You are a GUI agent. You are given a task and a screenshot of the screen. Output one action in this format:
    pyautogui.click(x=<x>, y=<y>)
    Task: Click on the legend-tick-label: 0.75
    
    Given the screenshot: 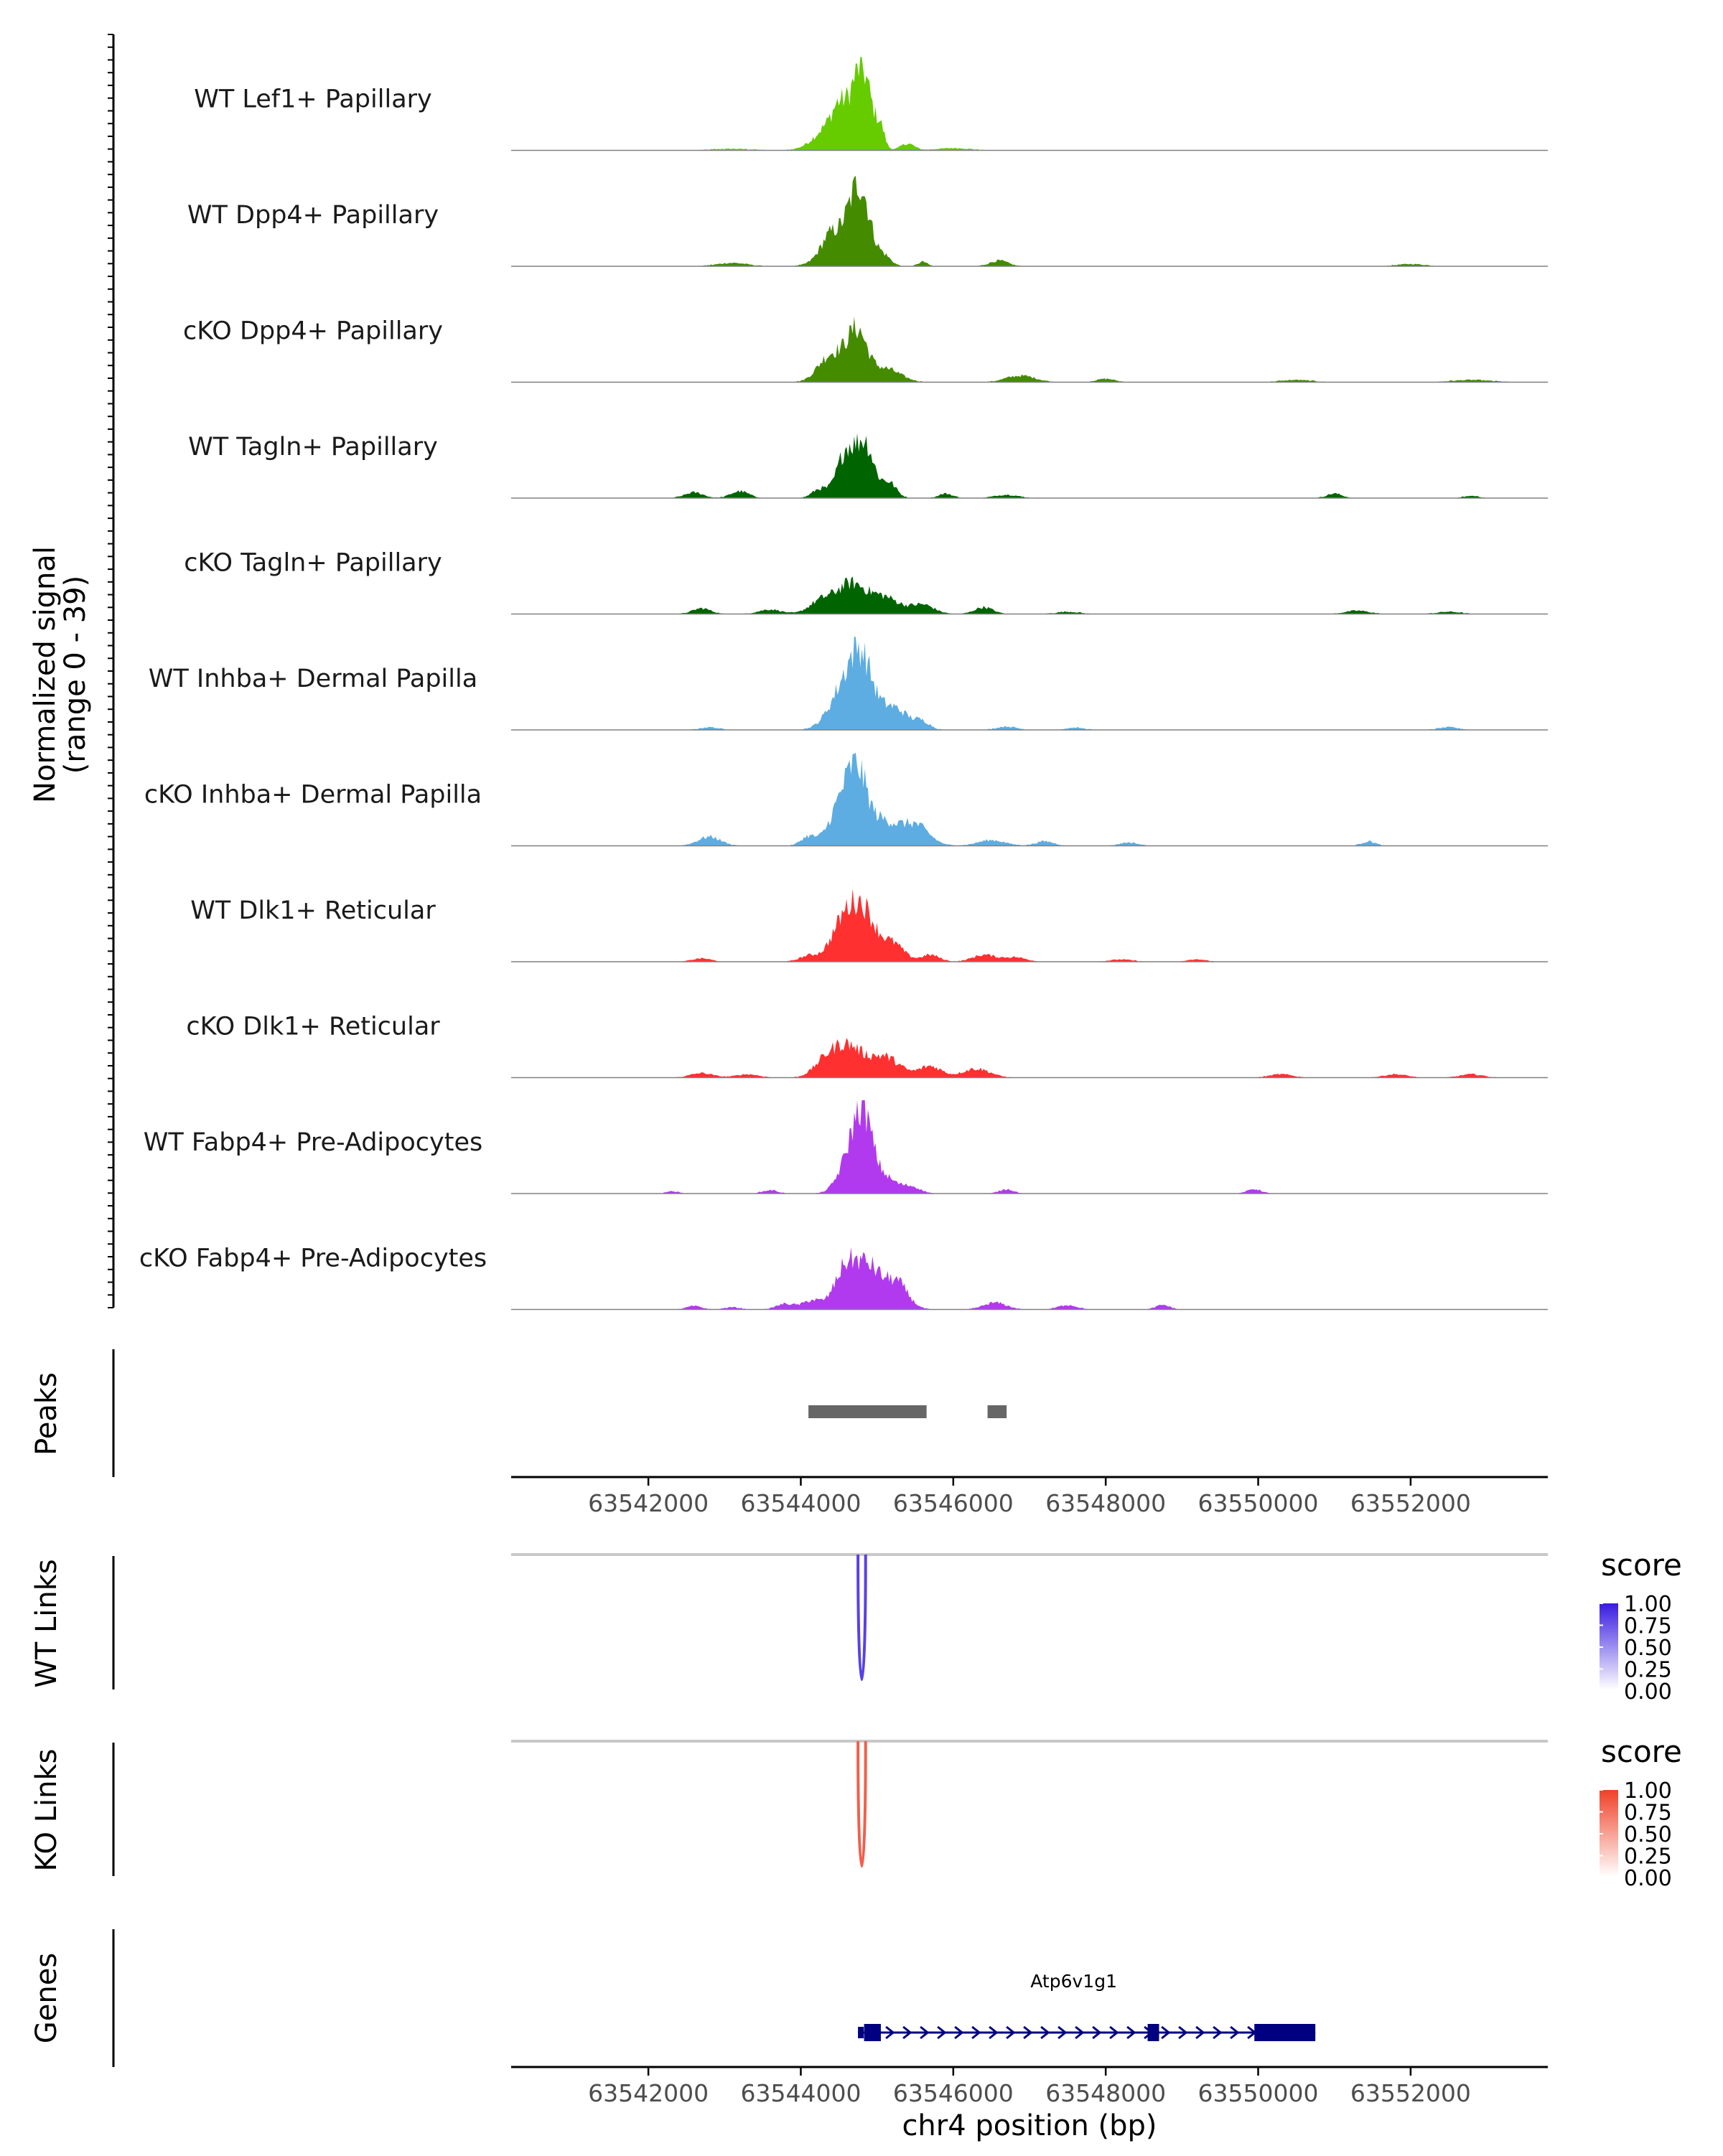 What is the action you would take?
    pyautogui.click(x=1648, y=1813)
    